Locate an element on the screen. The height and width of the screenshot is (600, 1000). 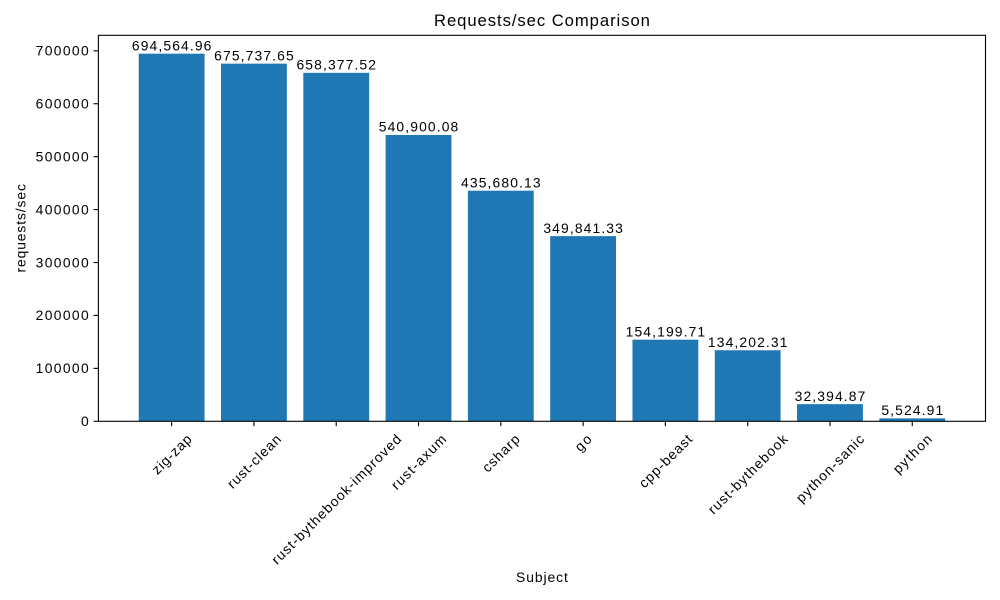
svg-text: 100000 is located at coordinates (62, 368).